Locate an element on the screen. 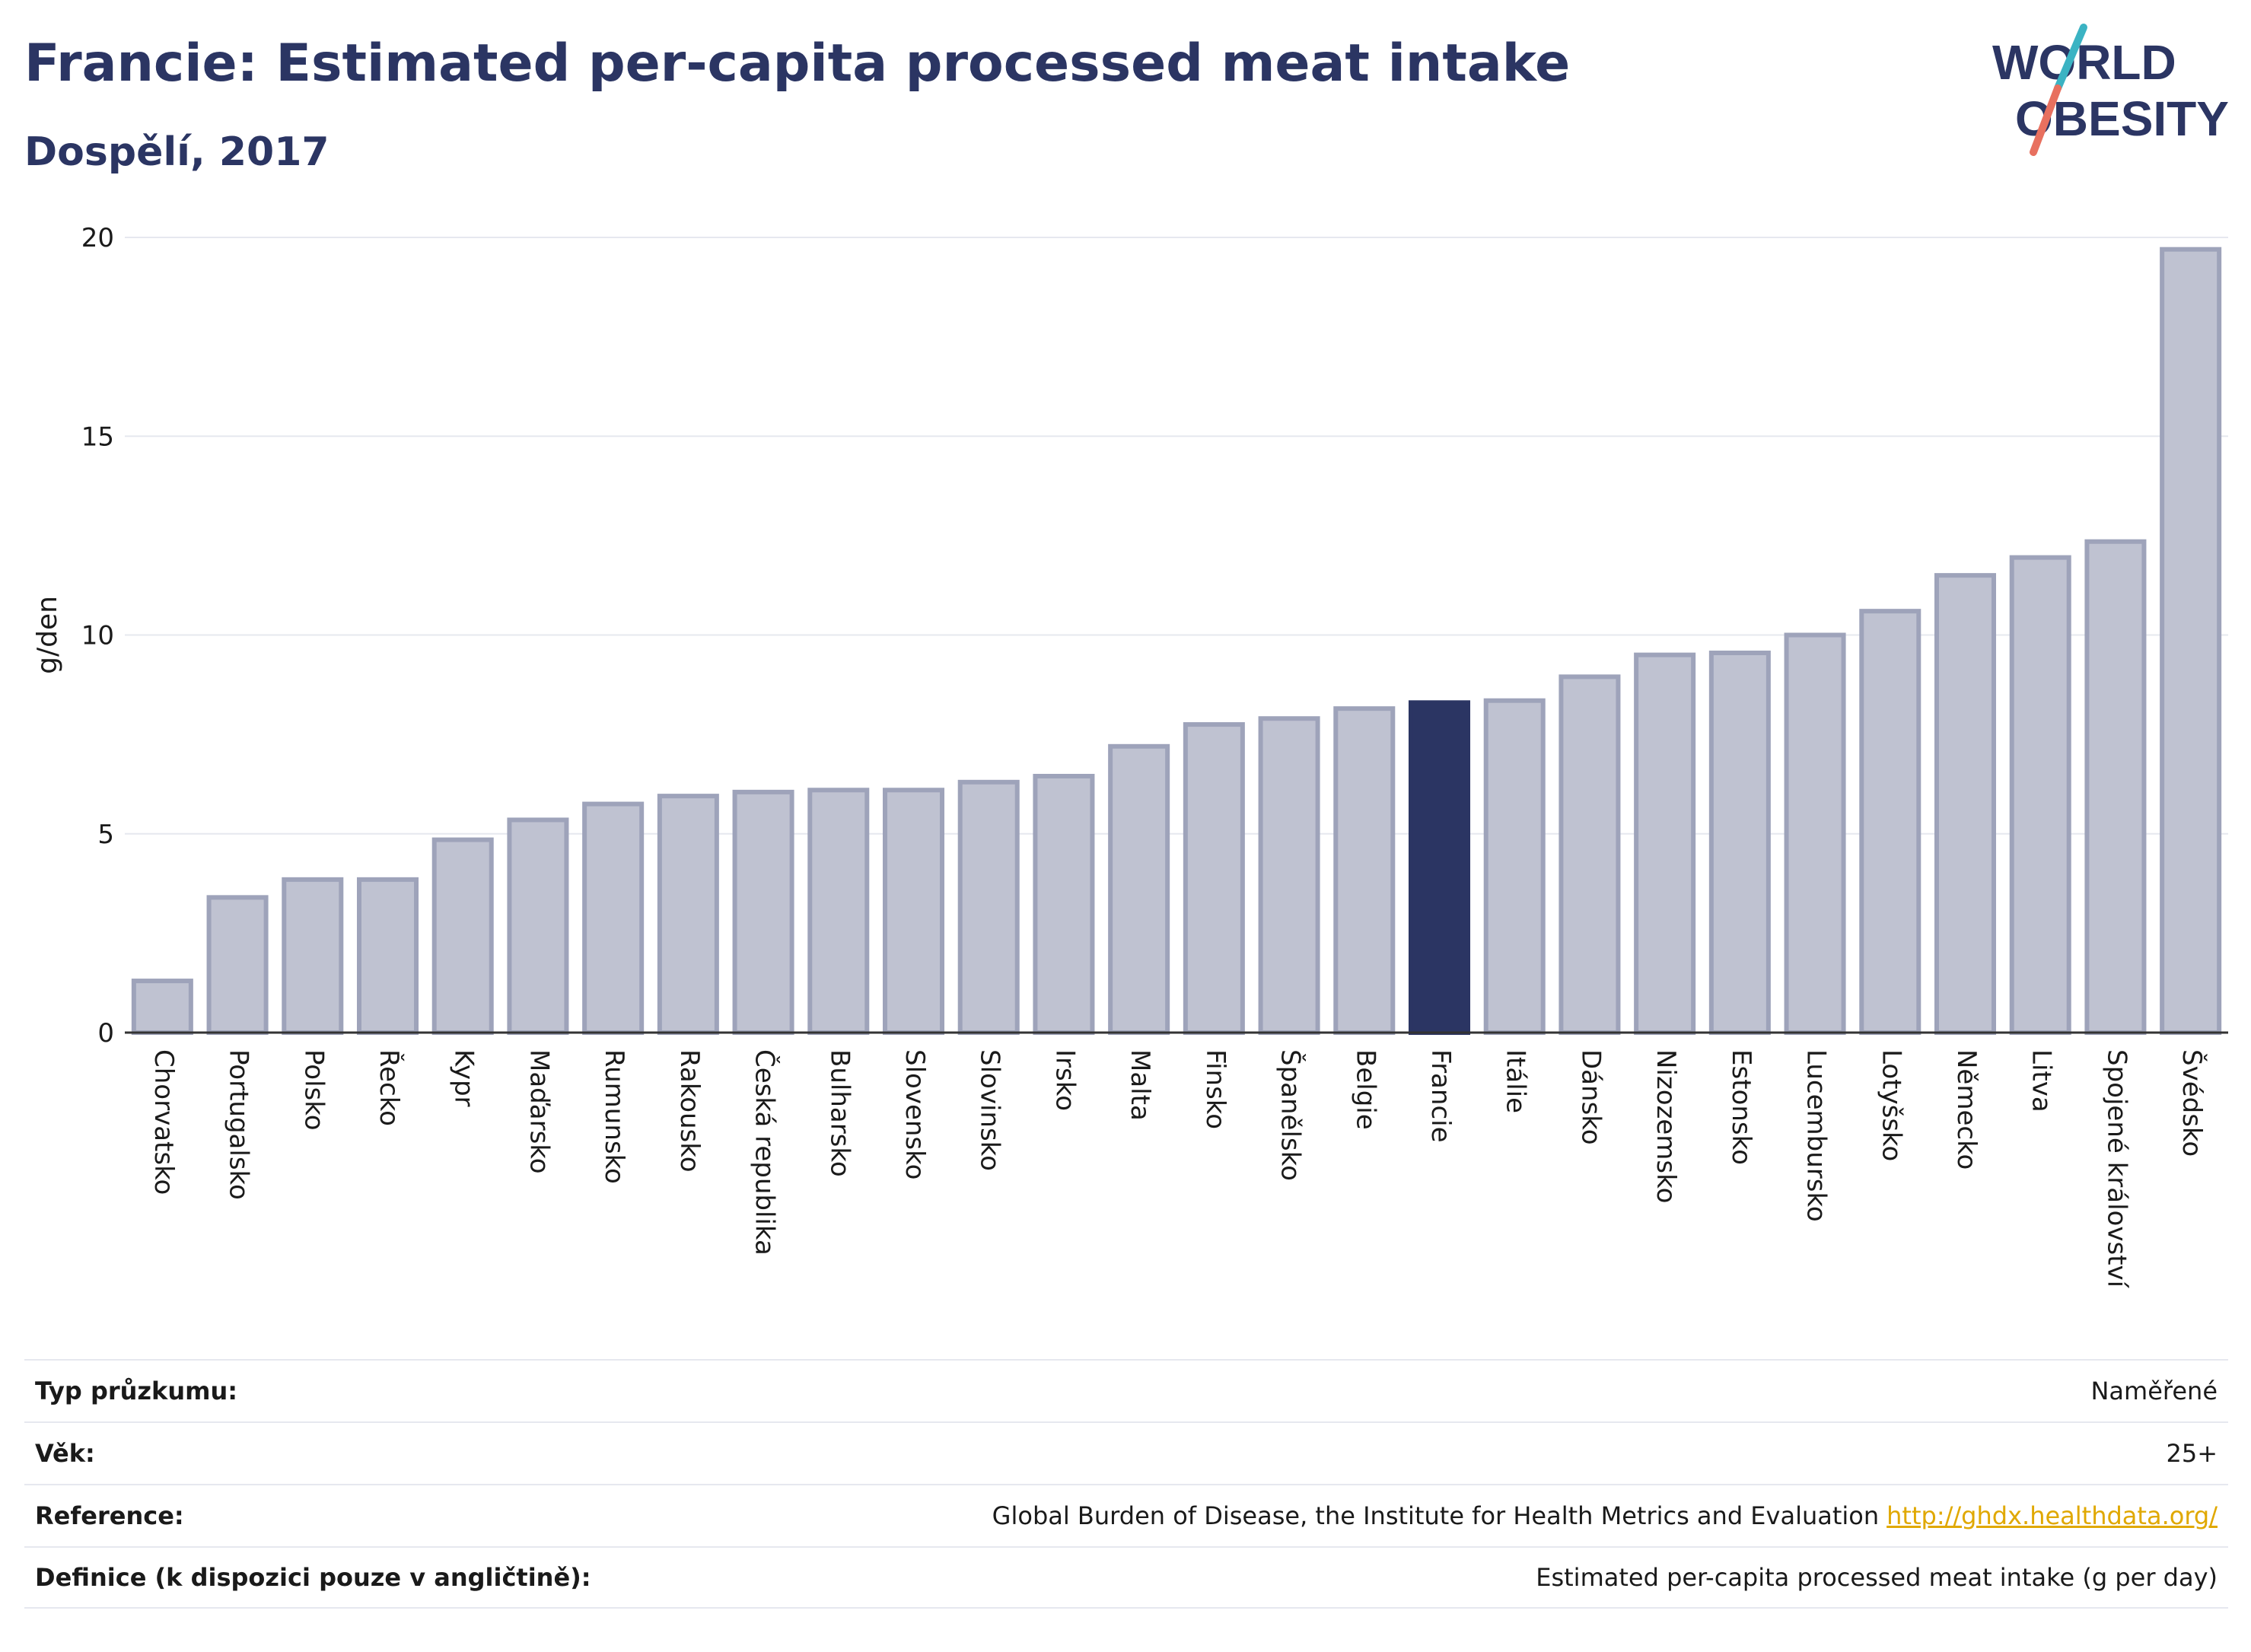  info-label: Věk: is located at coordinates (65, 1453).